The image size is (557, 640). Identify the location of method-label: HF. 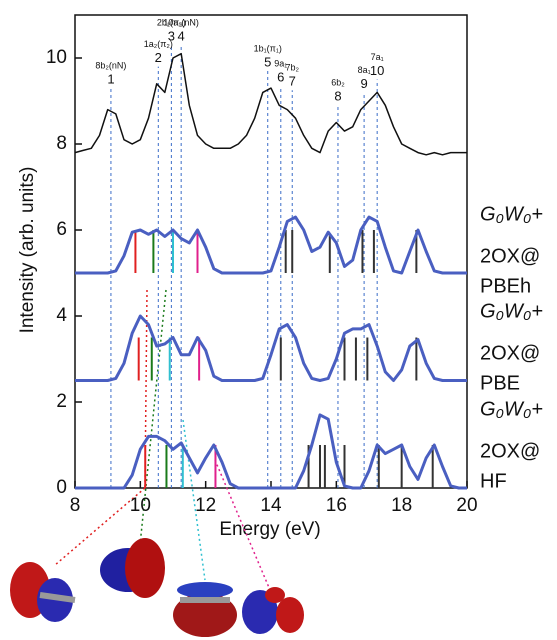
(493, 481).